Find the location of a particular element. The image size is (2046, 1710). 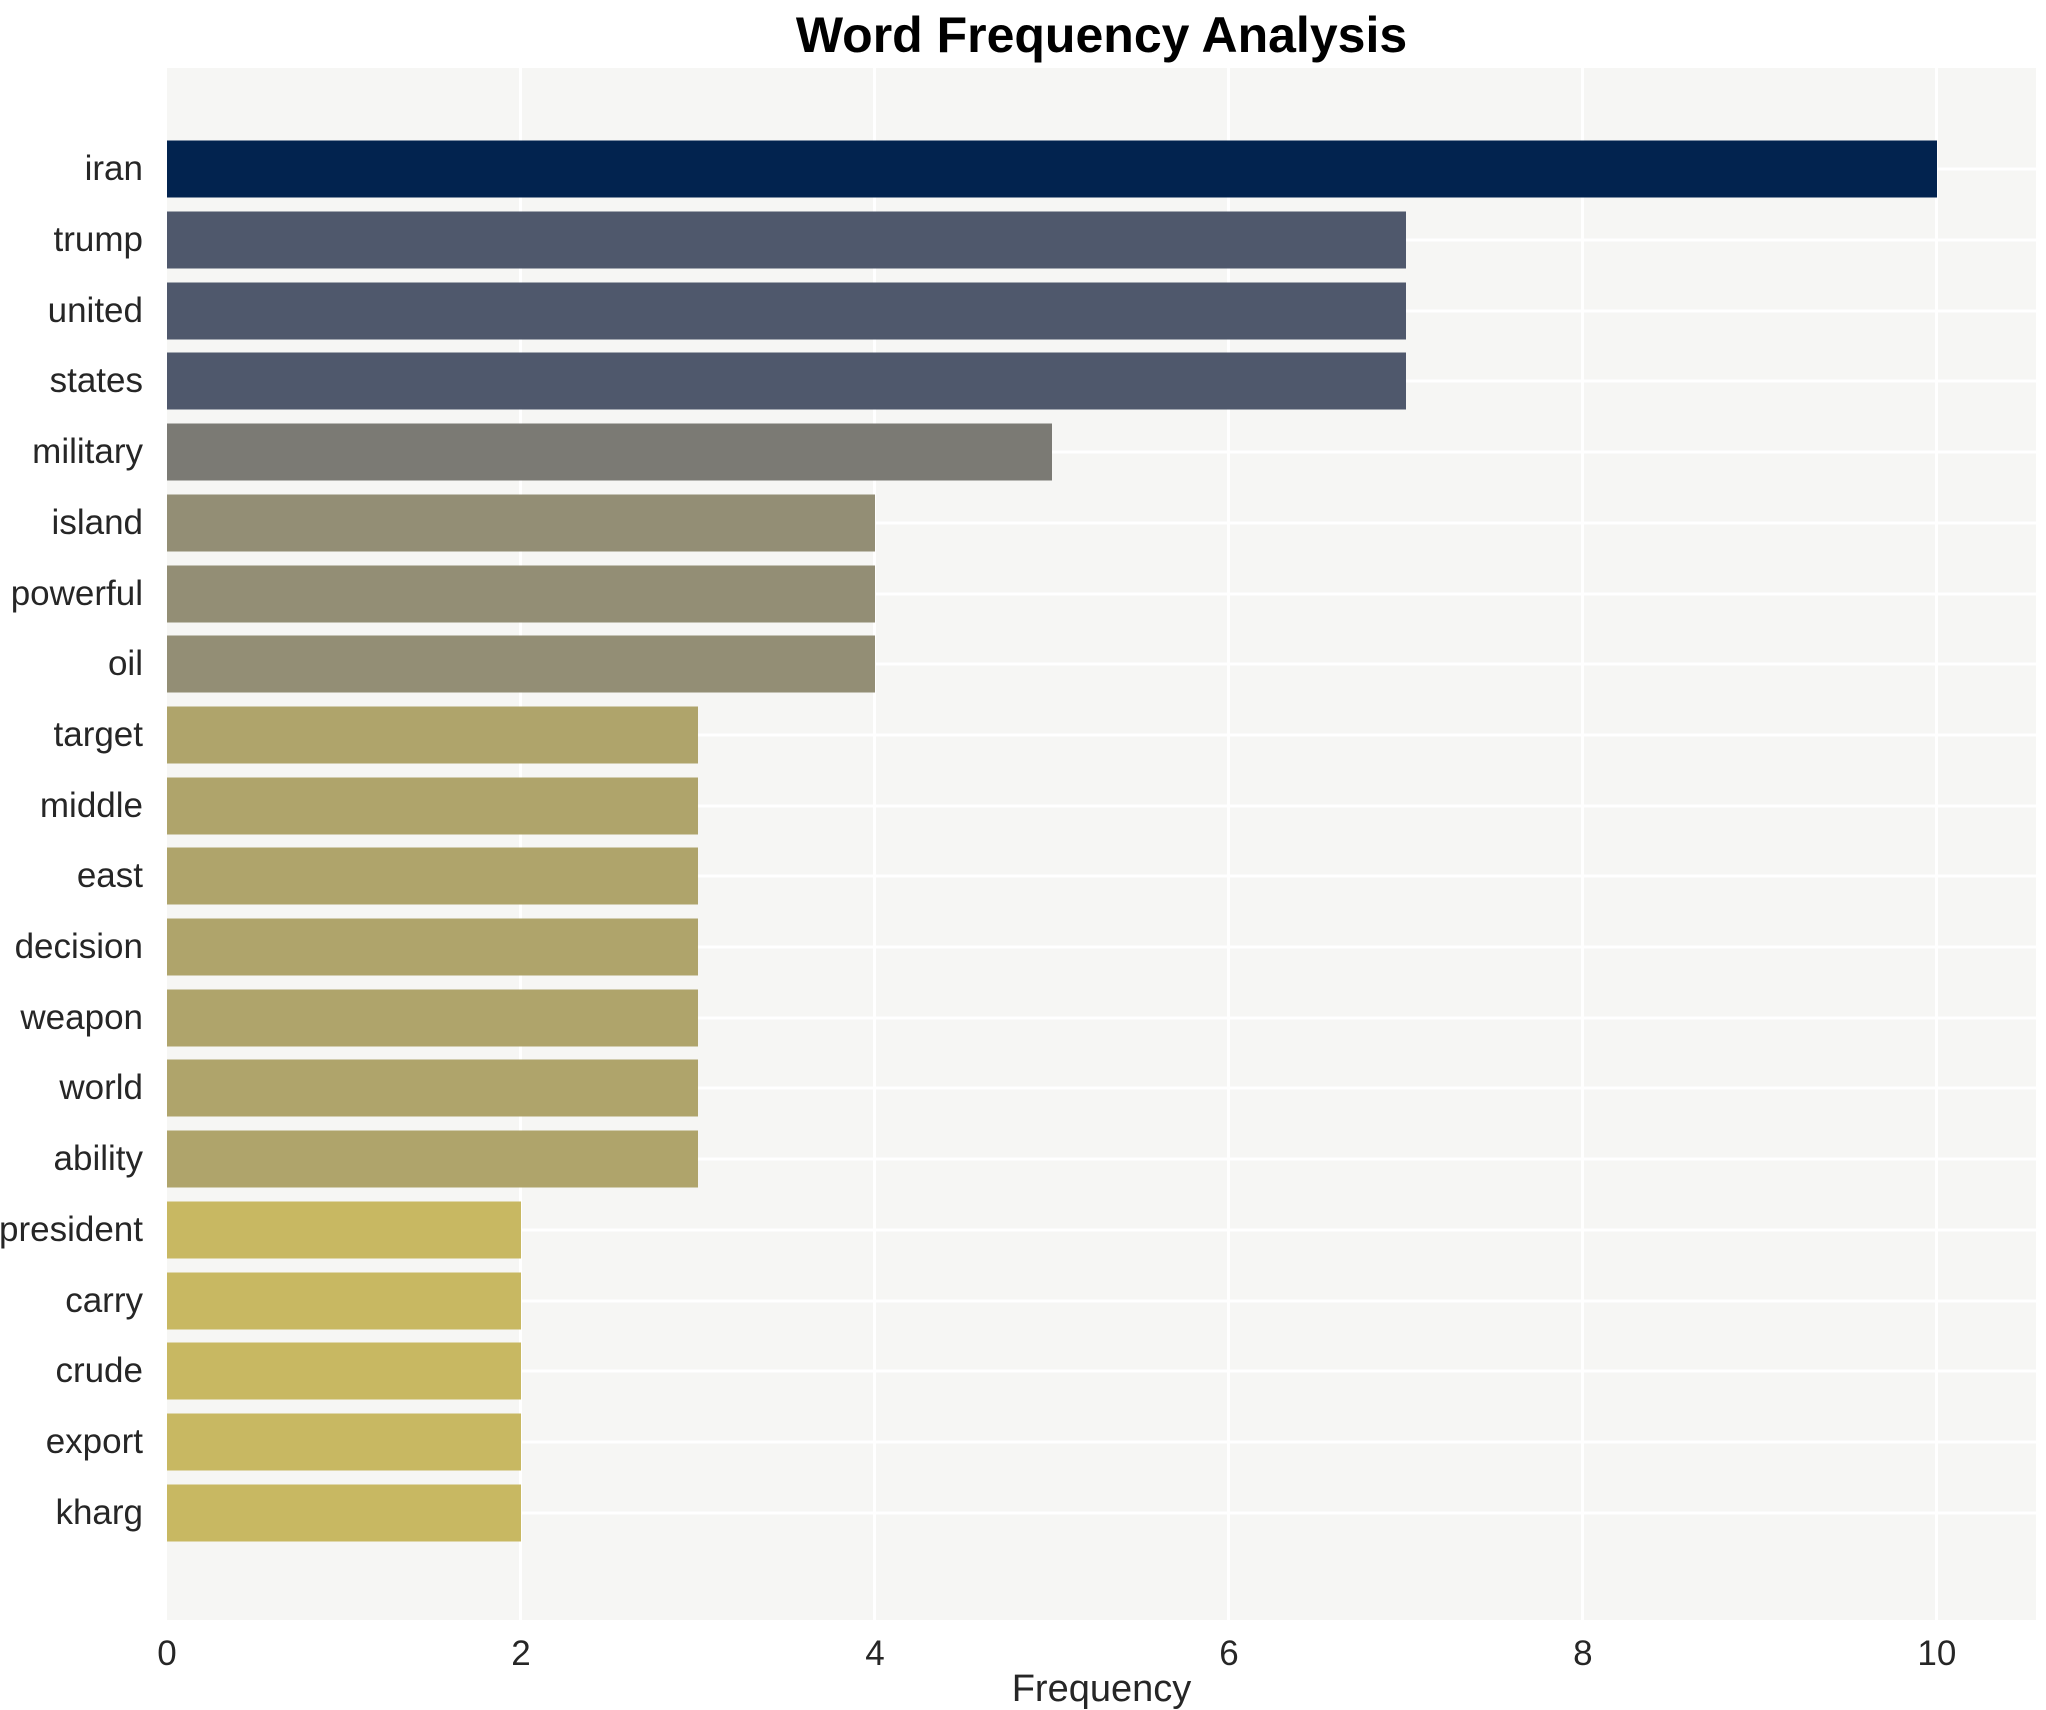

bar-row-kharg: kharg is located at coordinates (1045, 1512).